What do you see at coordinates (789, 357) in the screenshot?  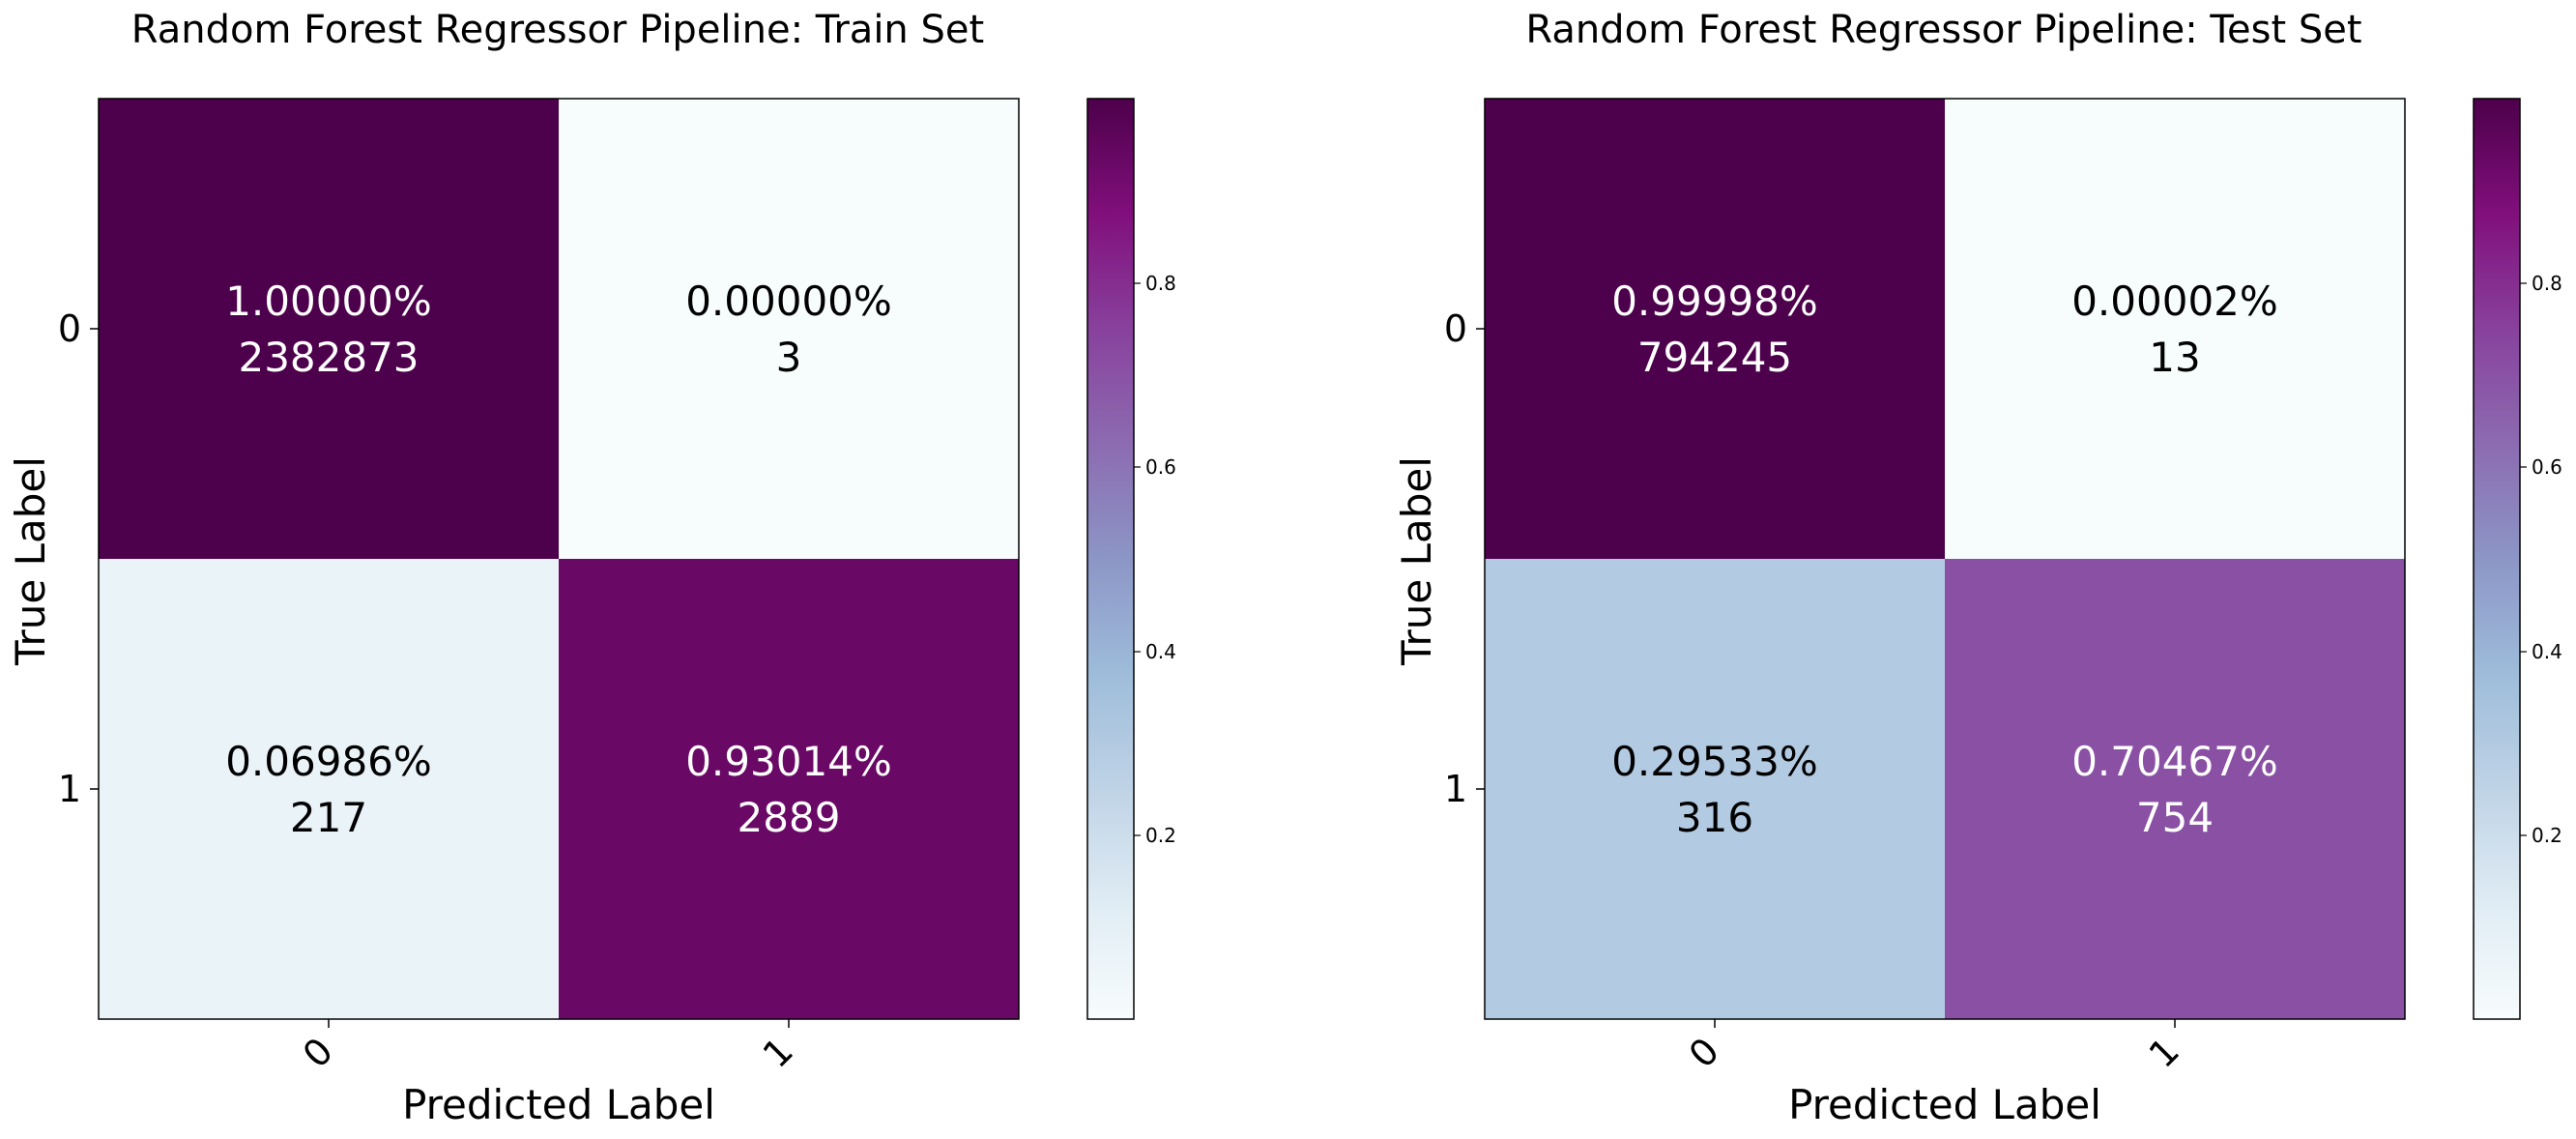 I see `cell-count-label: 3` at bounding box center [789, 357].